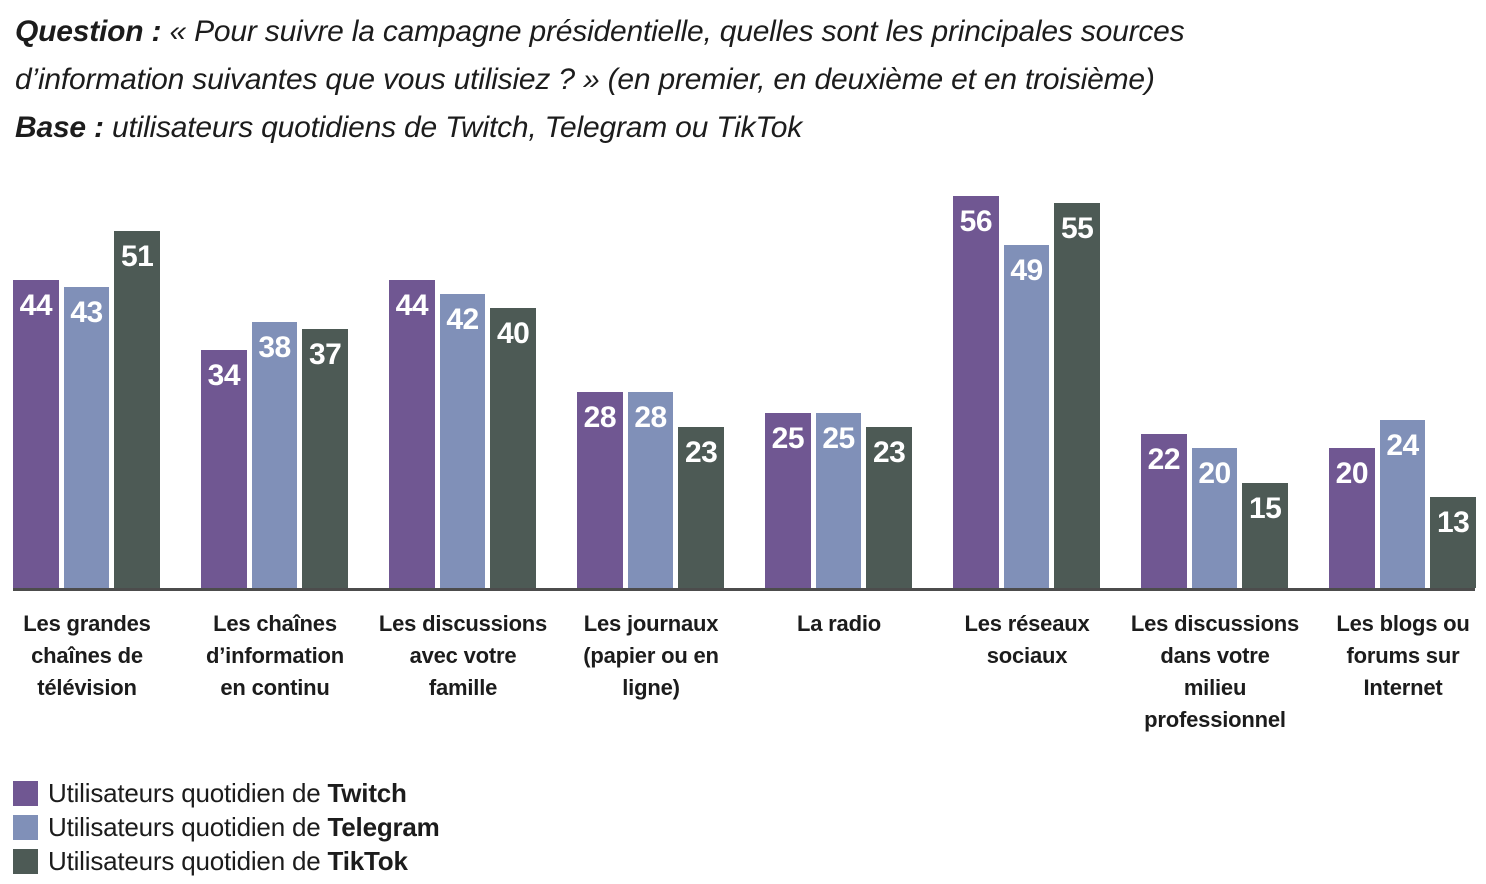 This screenshot has width=1486, height=884. What do you see at coordinates (367, 792) in the screenshot?
I see `legend-label-brand: Twitch` at bounding box center [367, 792].